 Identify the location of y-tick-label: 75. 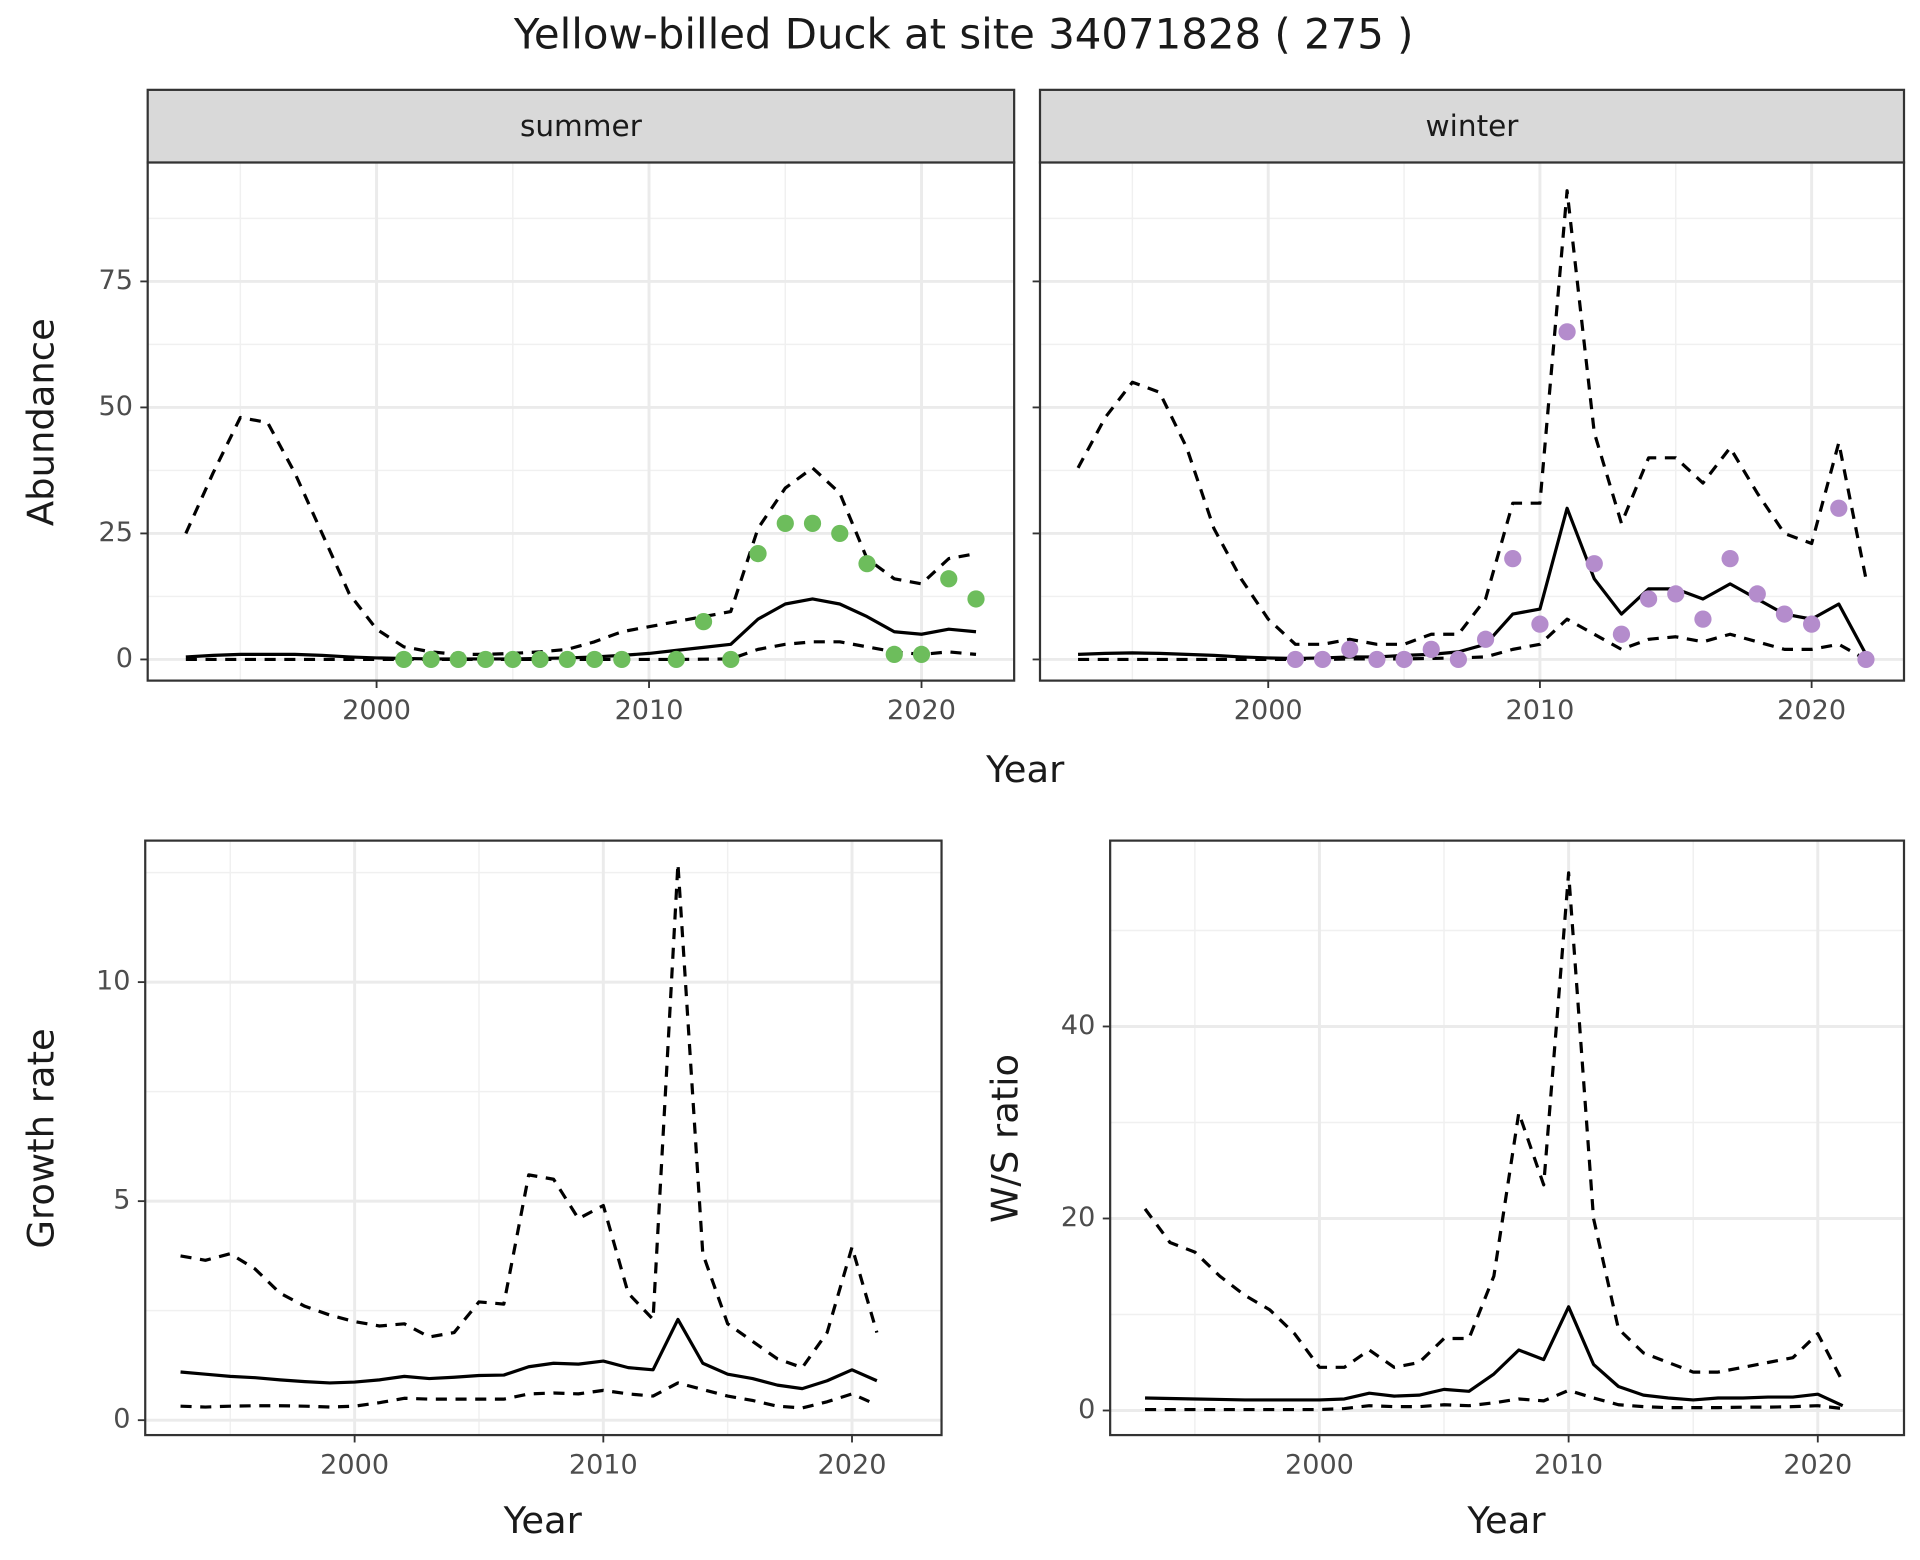
(115, 280).